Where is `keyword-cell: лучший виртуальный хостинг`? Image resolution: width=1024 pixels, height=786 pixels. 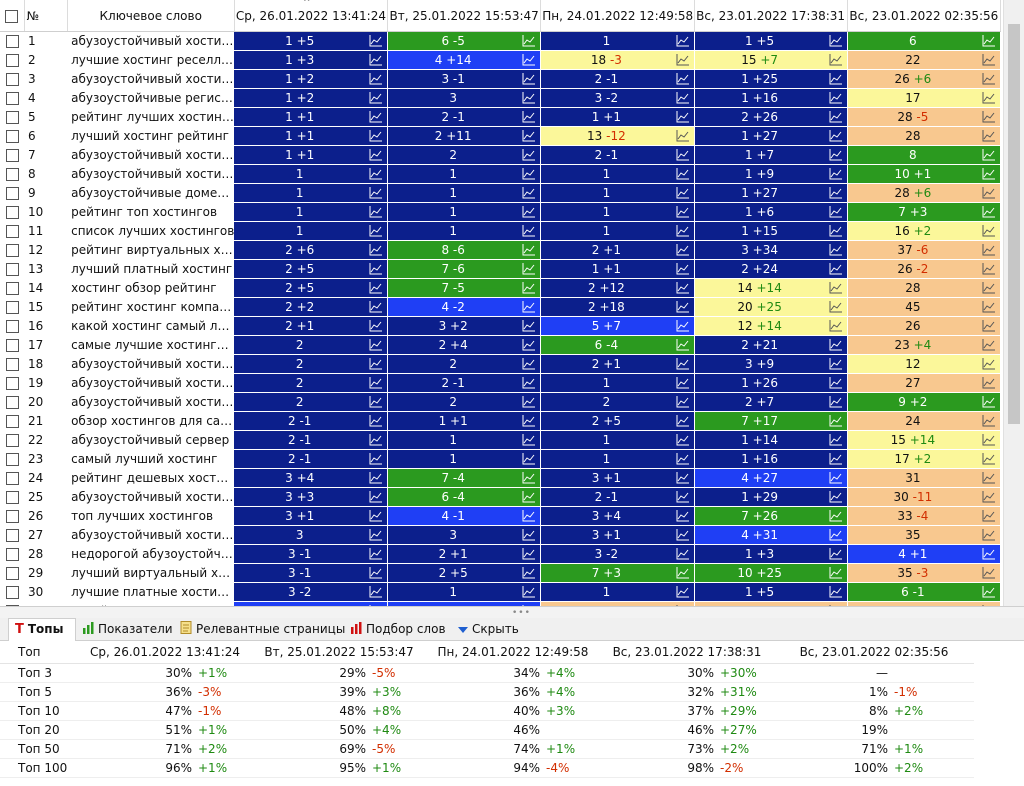
keyword-cell: лучший виртуальный хостинг is located at coordinates (151, 573).